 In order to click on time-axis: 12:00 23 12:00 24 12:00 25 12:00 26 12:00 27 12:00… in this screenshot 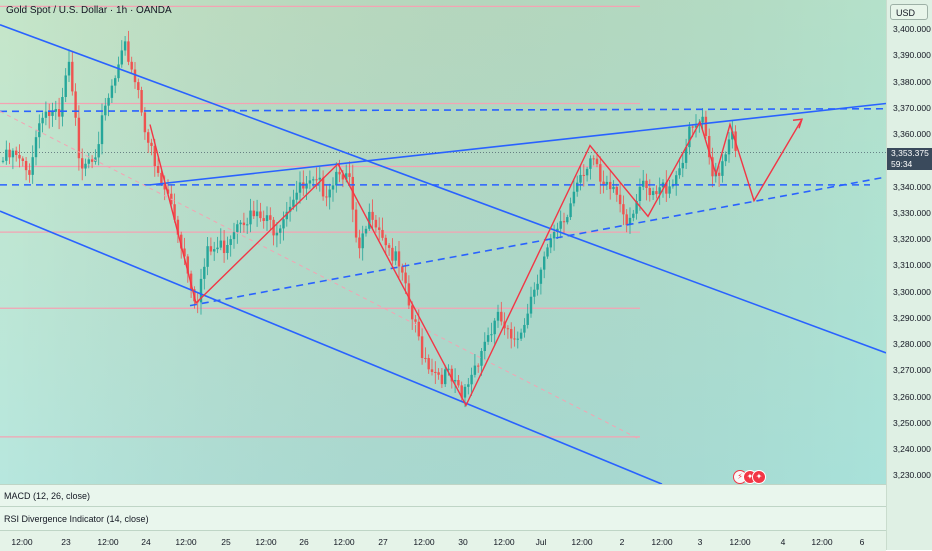, I will do `click(443, 540)`.